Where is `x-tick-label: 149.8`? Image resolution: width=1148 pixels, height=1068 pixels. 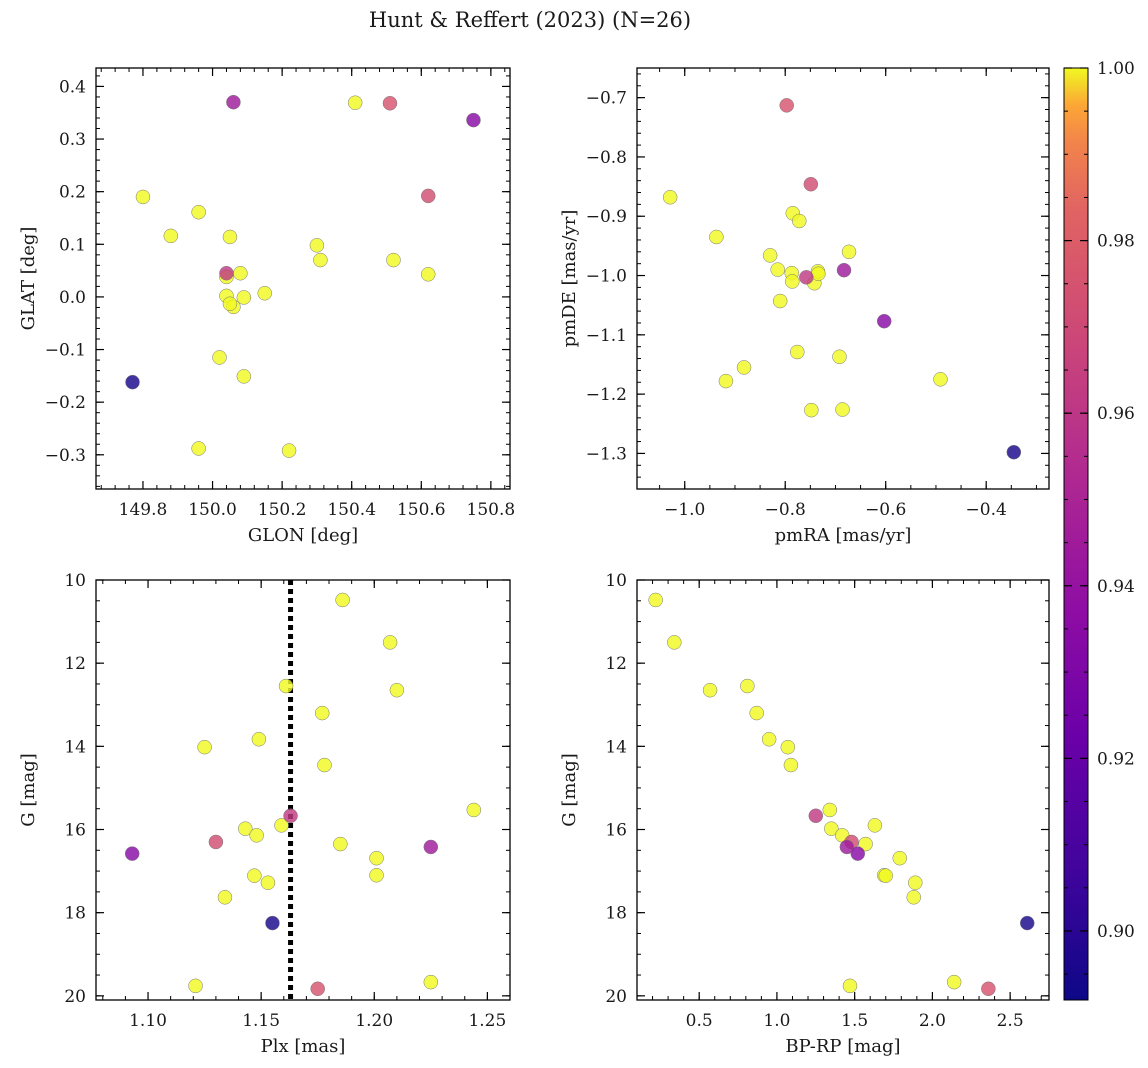
x-tick-label: 149.8 is located at coordinates (143, 510).